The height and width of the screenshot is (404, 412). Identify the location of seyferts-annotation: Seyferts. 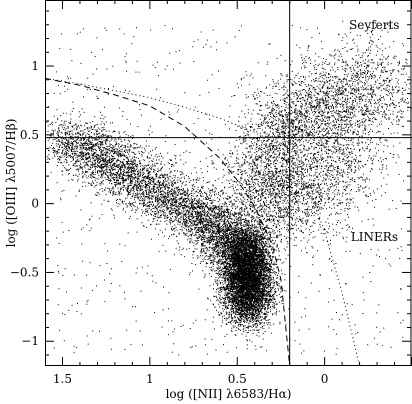
(374, 25).